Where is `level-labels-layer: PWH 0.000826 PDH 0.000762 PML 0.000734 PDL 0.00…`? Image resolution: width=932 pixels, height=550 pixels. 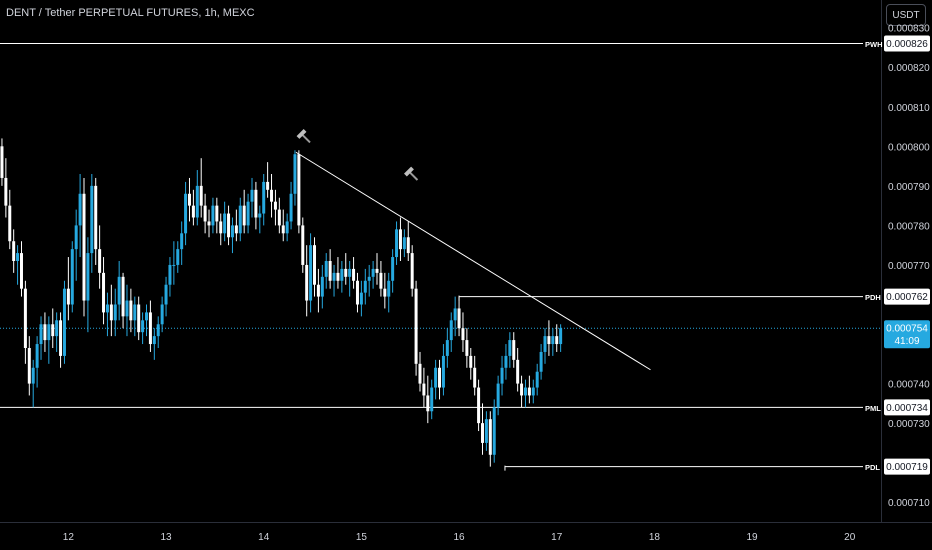
level-labels-layer: PWH 0.000826 PDH 0.000762 PML 0.000734 PDL 0.00… is located at coordinates (897, 255).